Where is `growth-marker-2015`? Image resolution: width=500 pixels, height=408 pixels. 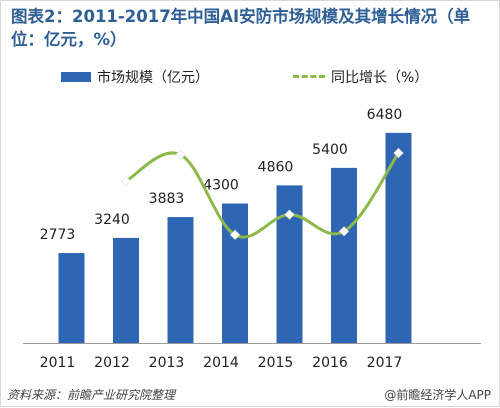 growth-marker-2015 is located at coordinates (289, 214).